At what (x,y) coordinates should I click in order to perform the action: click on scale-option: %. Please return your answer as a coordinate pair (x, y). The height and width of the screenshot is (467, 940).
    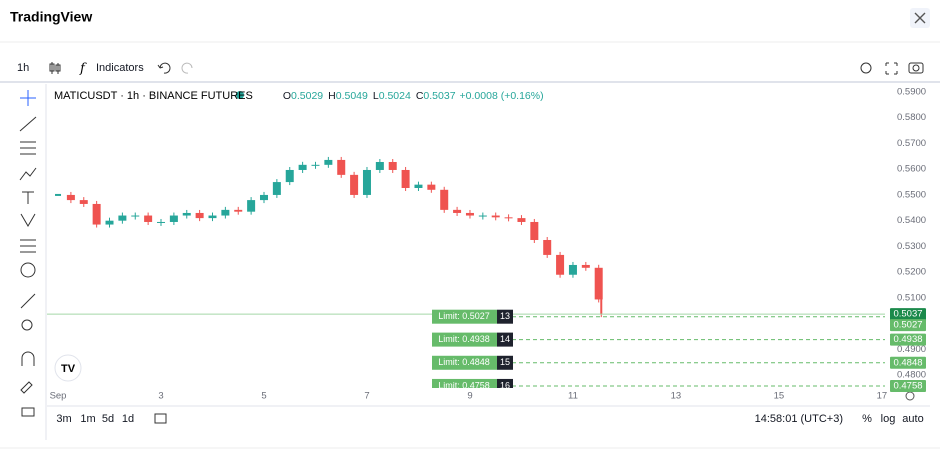
    Looking at the image, I should click on (867, 419).